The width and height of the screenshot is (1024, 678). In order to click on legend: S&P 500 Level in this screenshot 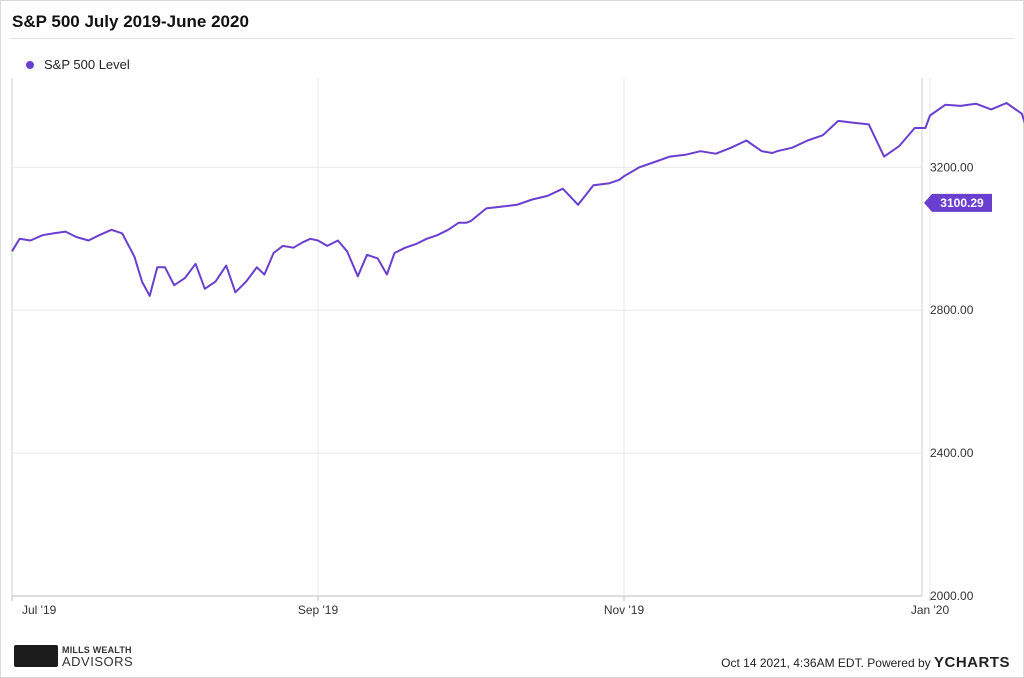, I will do `click(78, 64)`.